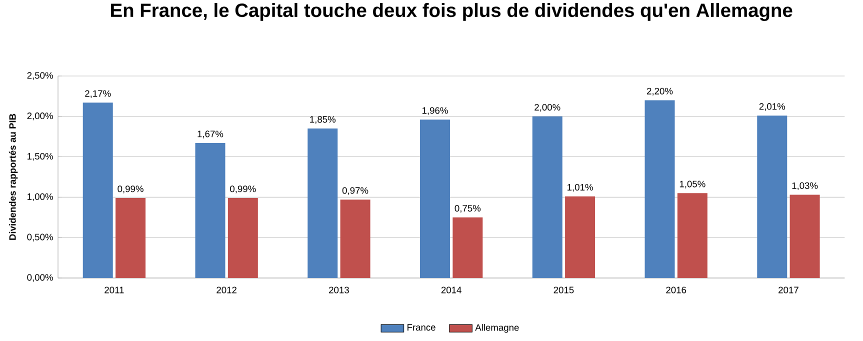 Image resolution: width=863 pixels, height=341 pixels. What do you see at coordinates (805, 186) in the screenshot?
I see `data-label: 1,03%` at bounding box center [805, 186].